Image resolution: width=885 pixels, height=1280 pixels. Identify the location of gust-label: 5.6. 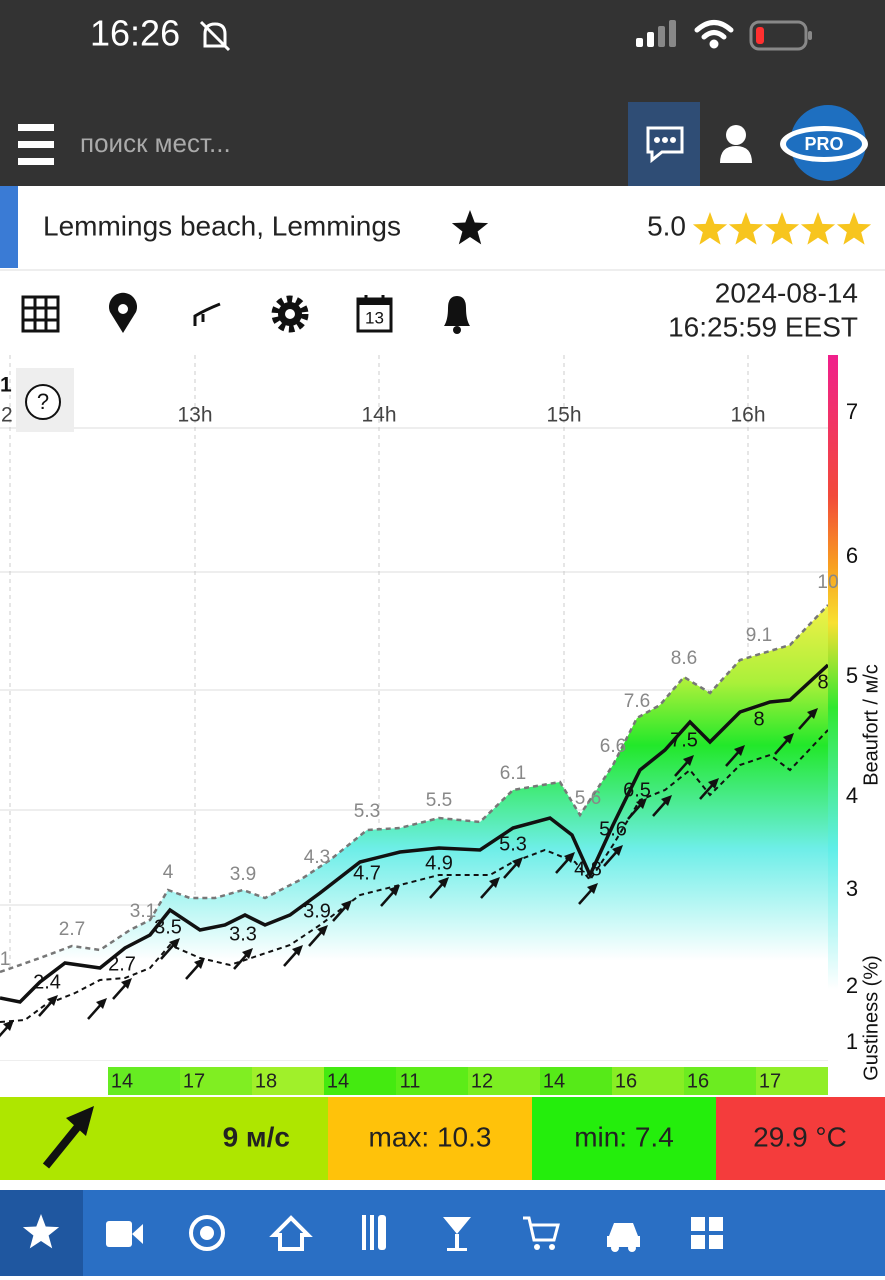
(588, 798).